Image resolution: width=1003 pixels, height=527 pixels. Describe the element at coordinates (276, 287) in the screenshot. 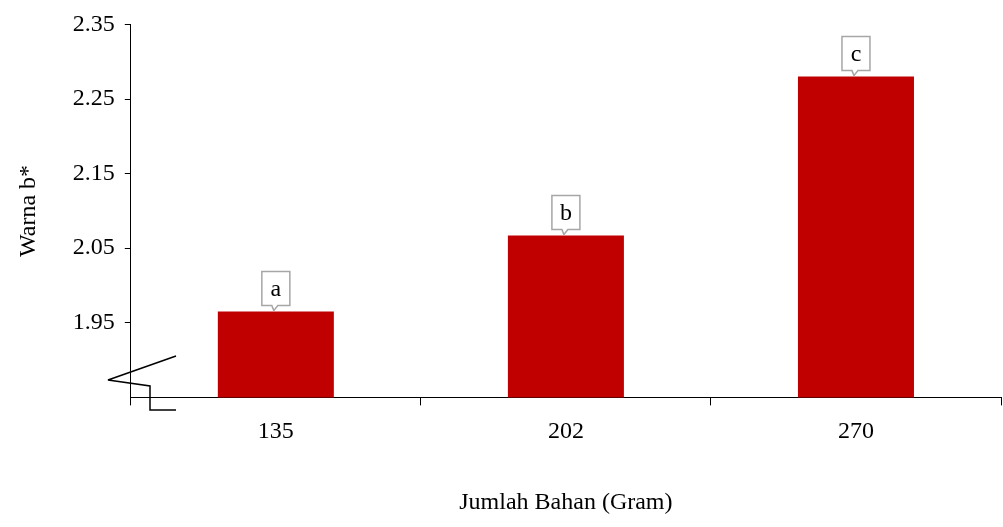

I see `annotation: a` at that location.